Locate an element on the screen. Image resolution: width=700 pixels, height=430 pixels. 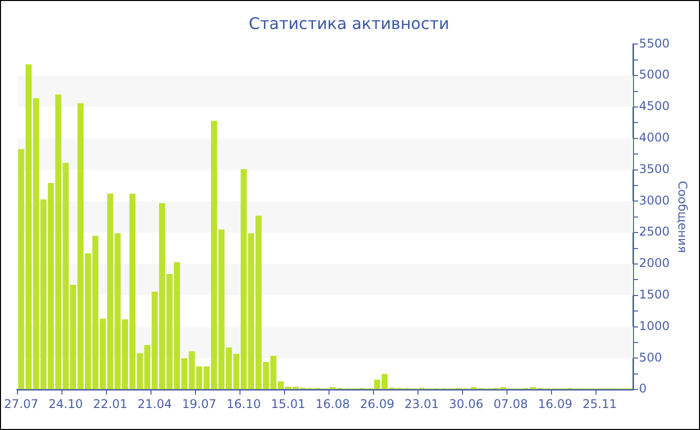
x-tick-label: 24.10 is located at coordinates (65, 403).